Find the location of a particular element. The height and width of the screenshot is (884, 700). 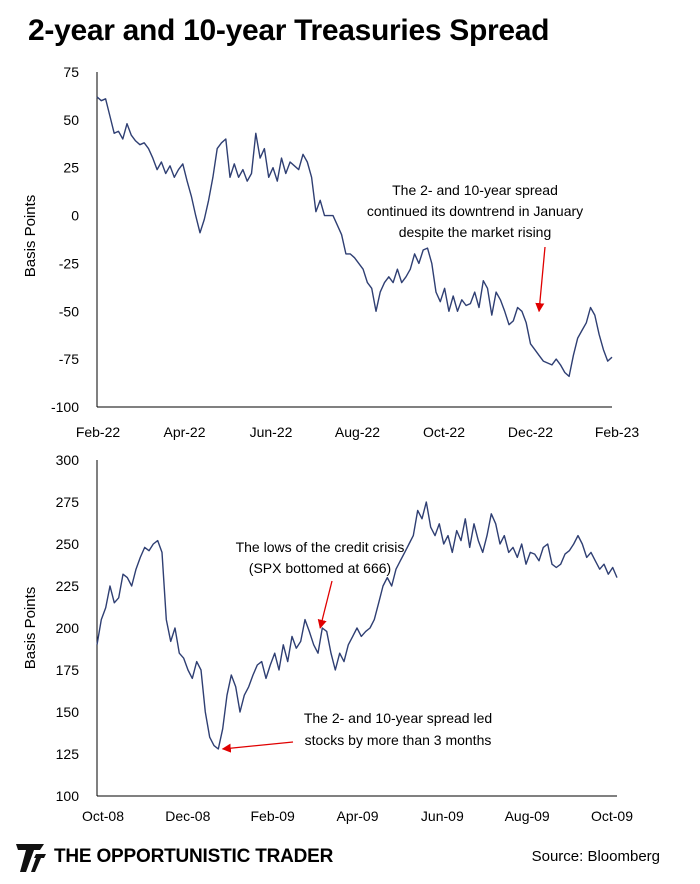

y-tick-label: 200 is located at coordinates (68, 628).